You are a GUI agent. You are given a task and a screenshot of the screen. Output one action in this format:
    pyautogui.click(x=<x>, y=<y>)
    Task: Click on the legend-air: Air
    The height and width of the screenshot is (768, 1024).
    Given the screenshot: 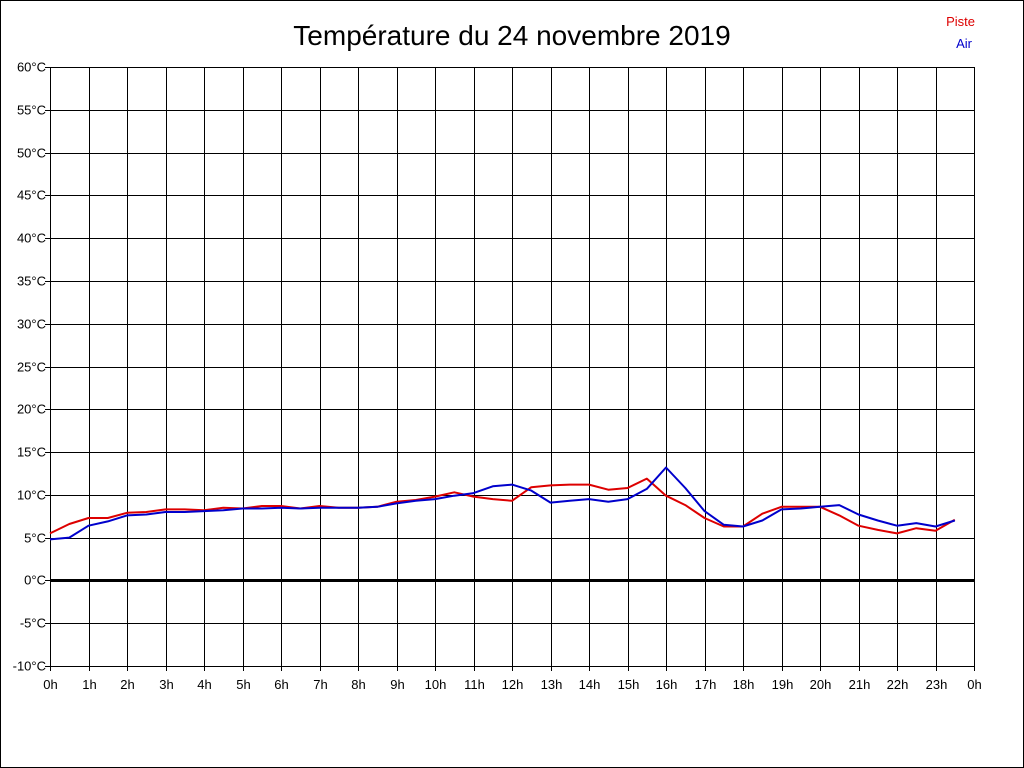 What is the action you would take?
    pyautogui.click(x=964, y=43)
    